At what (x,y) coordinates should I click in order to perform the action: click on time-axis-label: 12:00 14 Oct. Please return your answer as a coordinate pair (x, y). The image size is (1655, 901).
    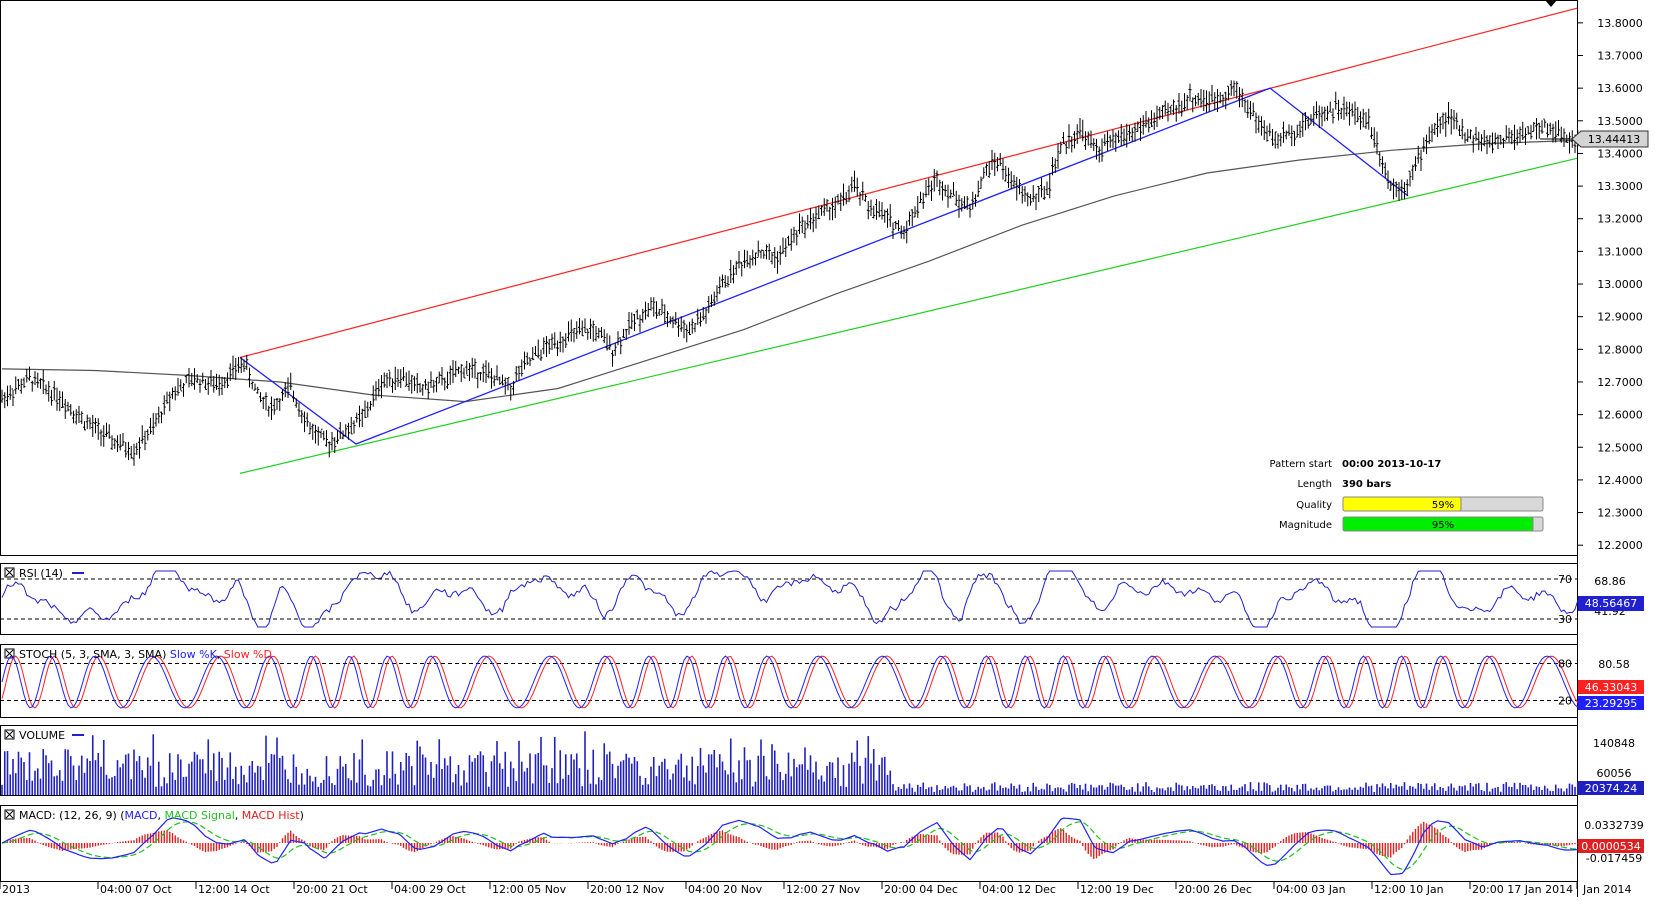
    Looking at the image, I should click on (234, 889).